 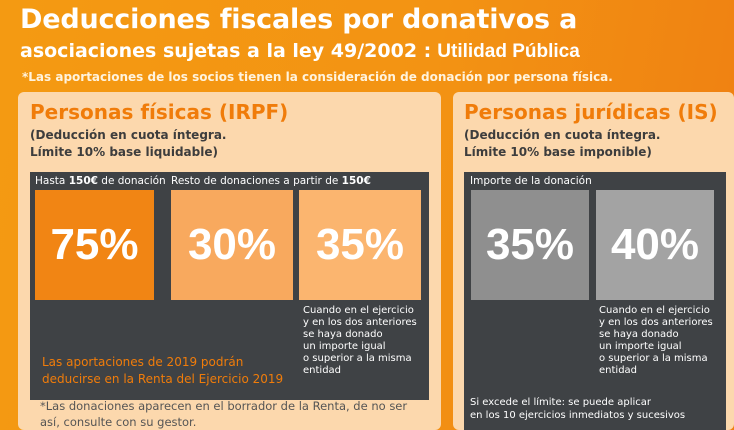 What do you see at coordinates (159, 112) in the screenshot?
I see `irpf-title: Personas físicas (IRPF)` at bounding box center [159, 112].